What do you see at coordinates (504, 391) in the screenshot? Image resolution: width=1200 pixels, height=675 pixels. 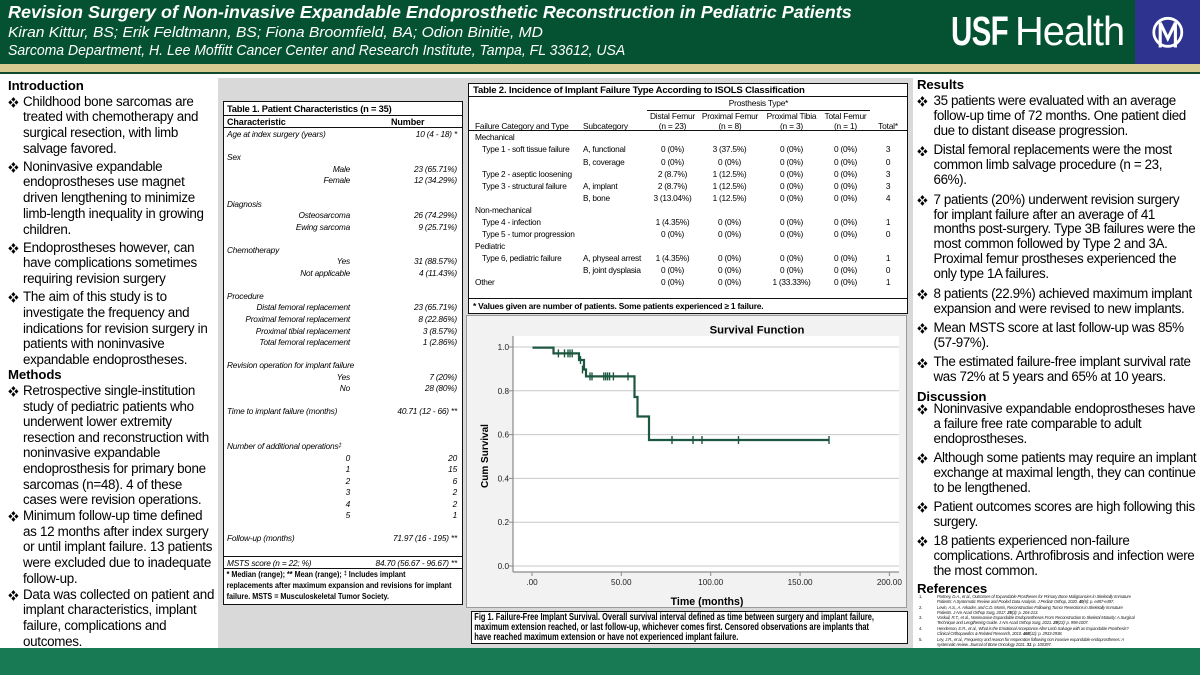 I see `svg-text: 0.8` at bounding box center [504, 391].